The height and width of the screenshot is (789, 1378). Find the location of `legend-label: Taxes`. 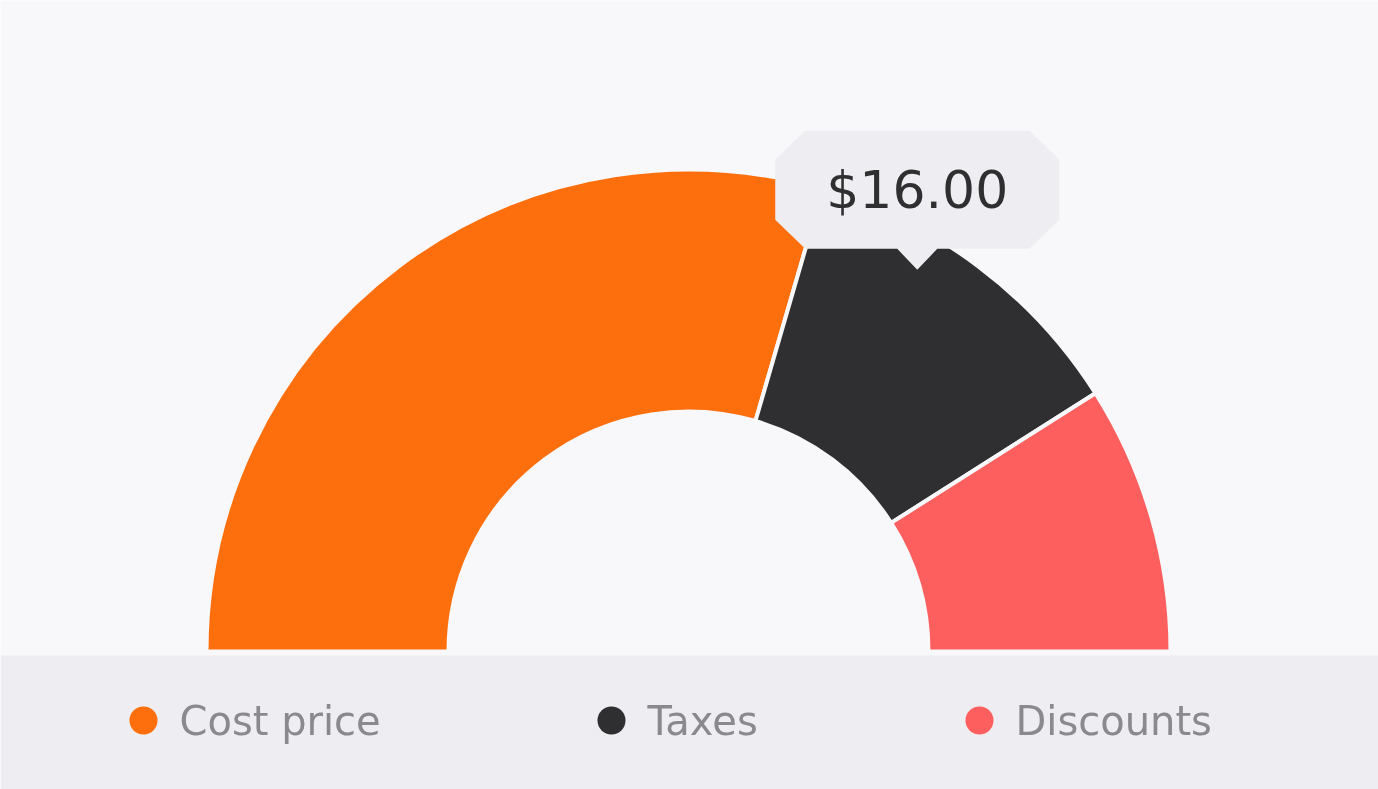

legend-label: Taxes is located at coordinates (702, 720).